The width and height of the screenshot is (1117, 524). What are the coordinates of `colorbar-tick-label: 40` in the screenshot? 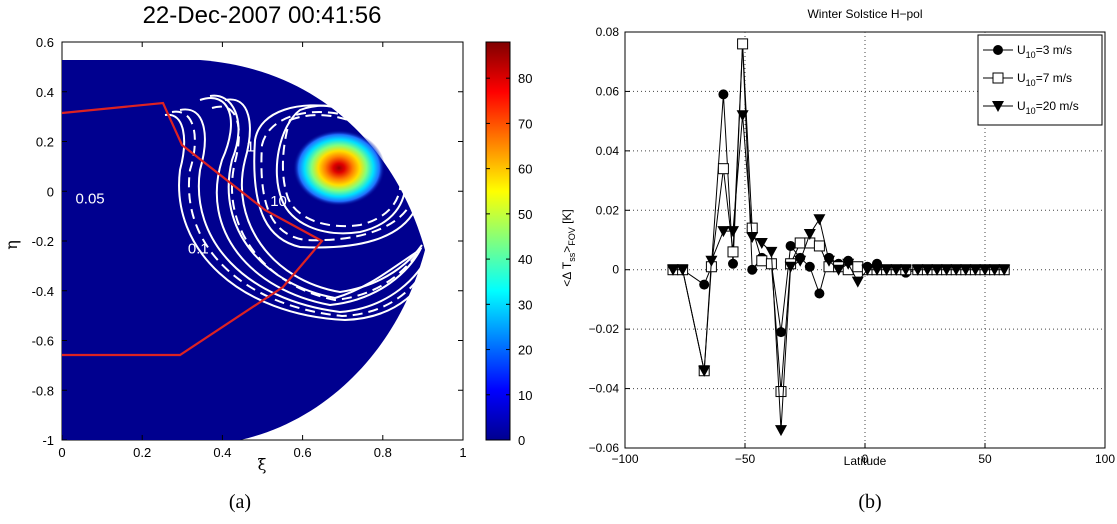 It's located at (525, 259).